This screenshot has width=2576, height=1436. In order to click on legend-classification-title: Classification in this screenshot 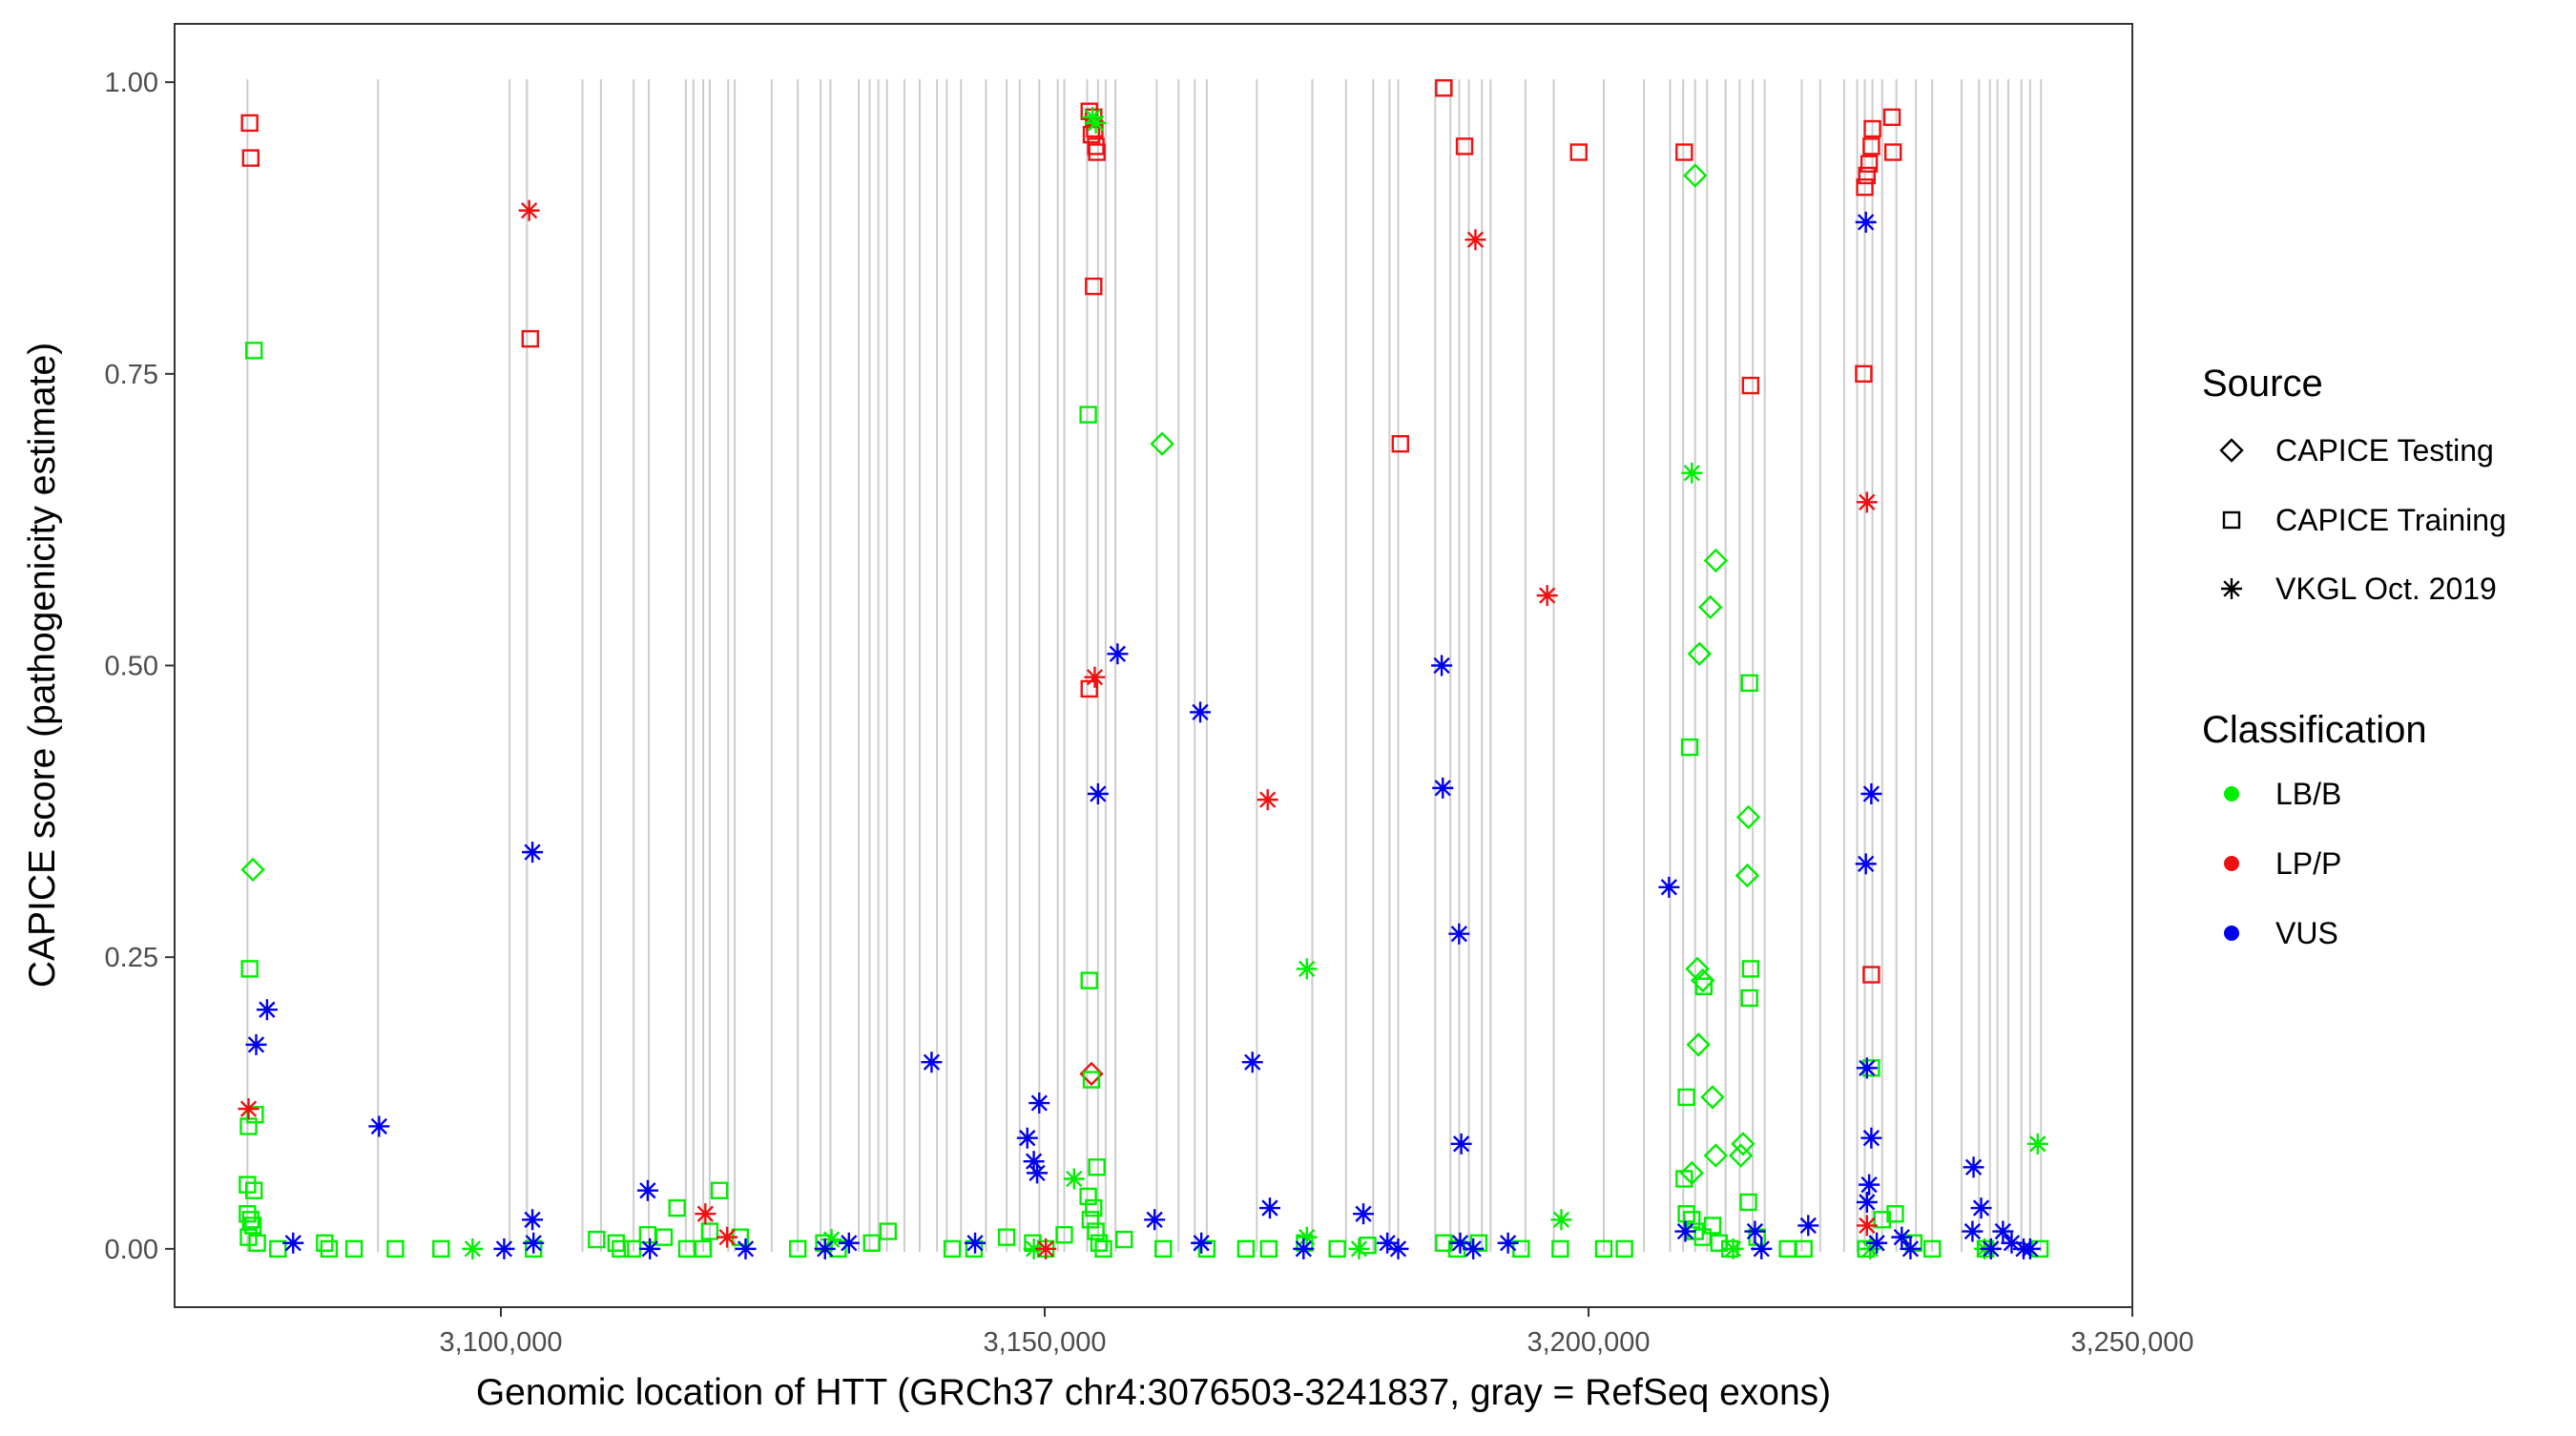, I will do `click(2314, 730)`.